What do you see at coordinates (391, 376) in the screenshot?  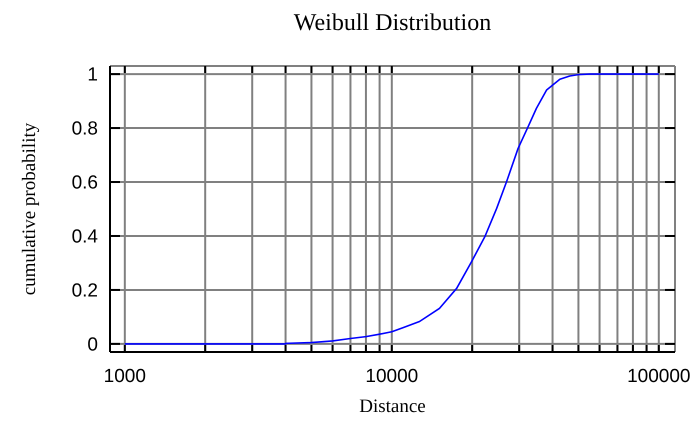 I see `x-tick-label: 10000` at bounding box center [391, 376].